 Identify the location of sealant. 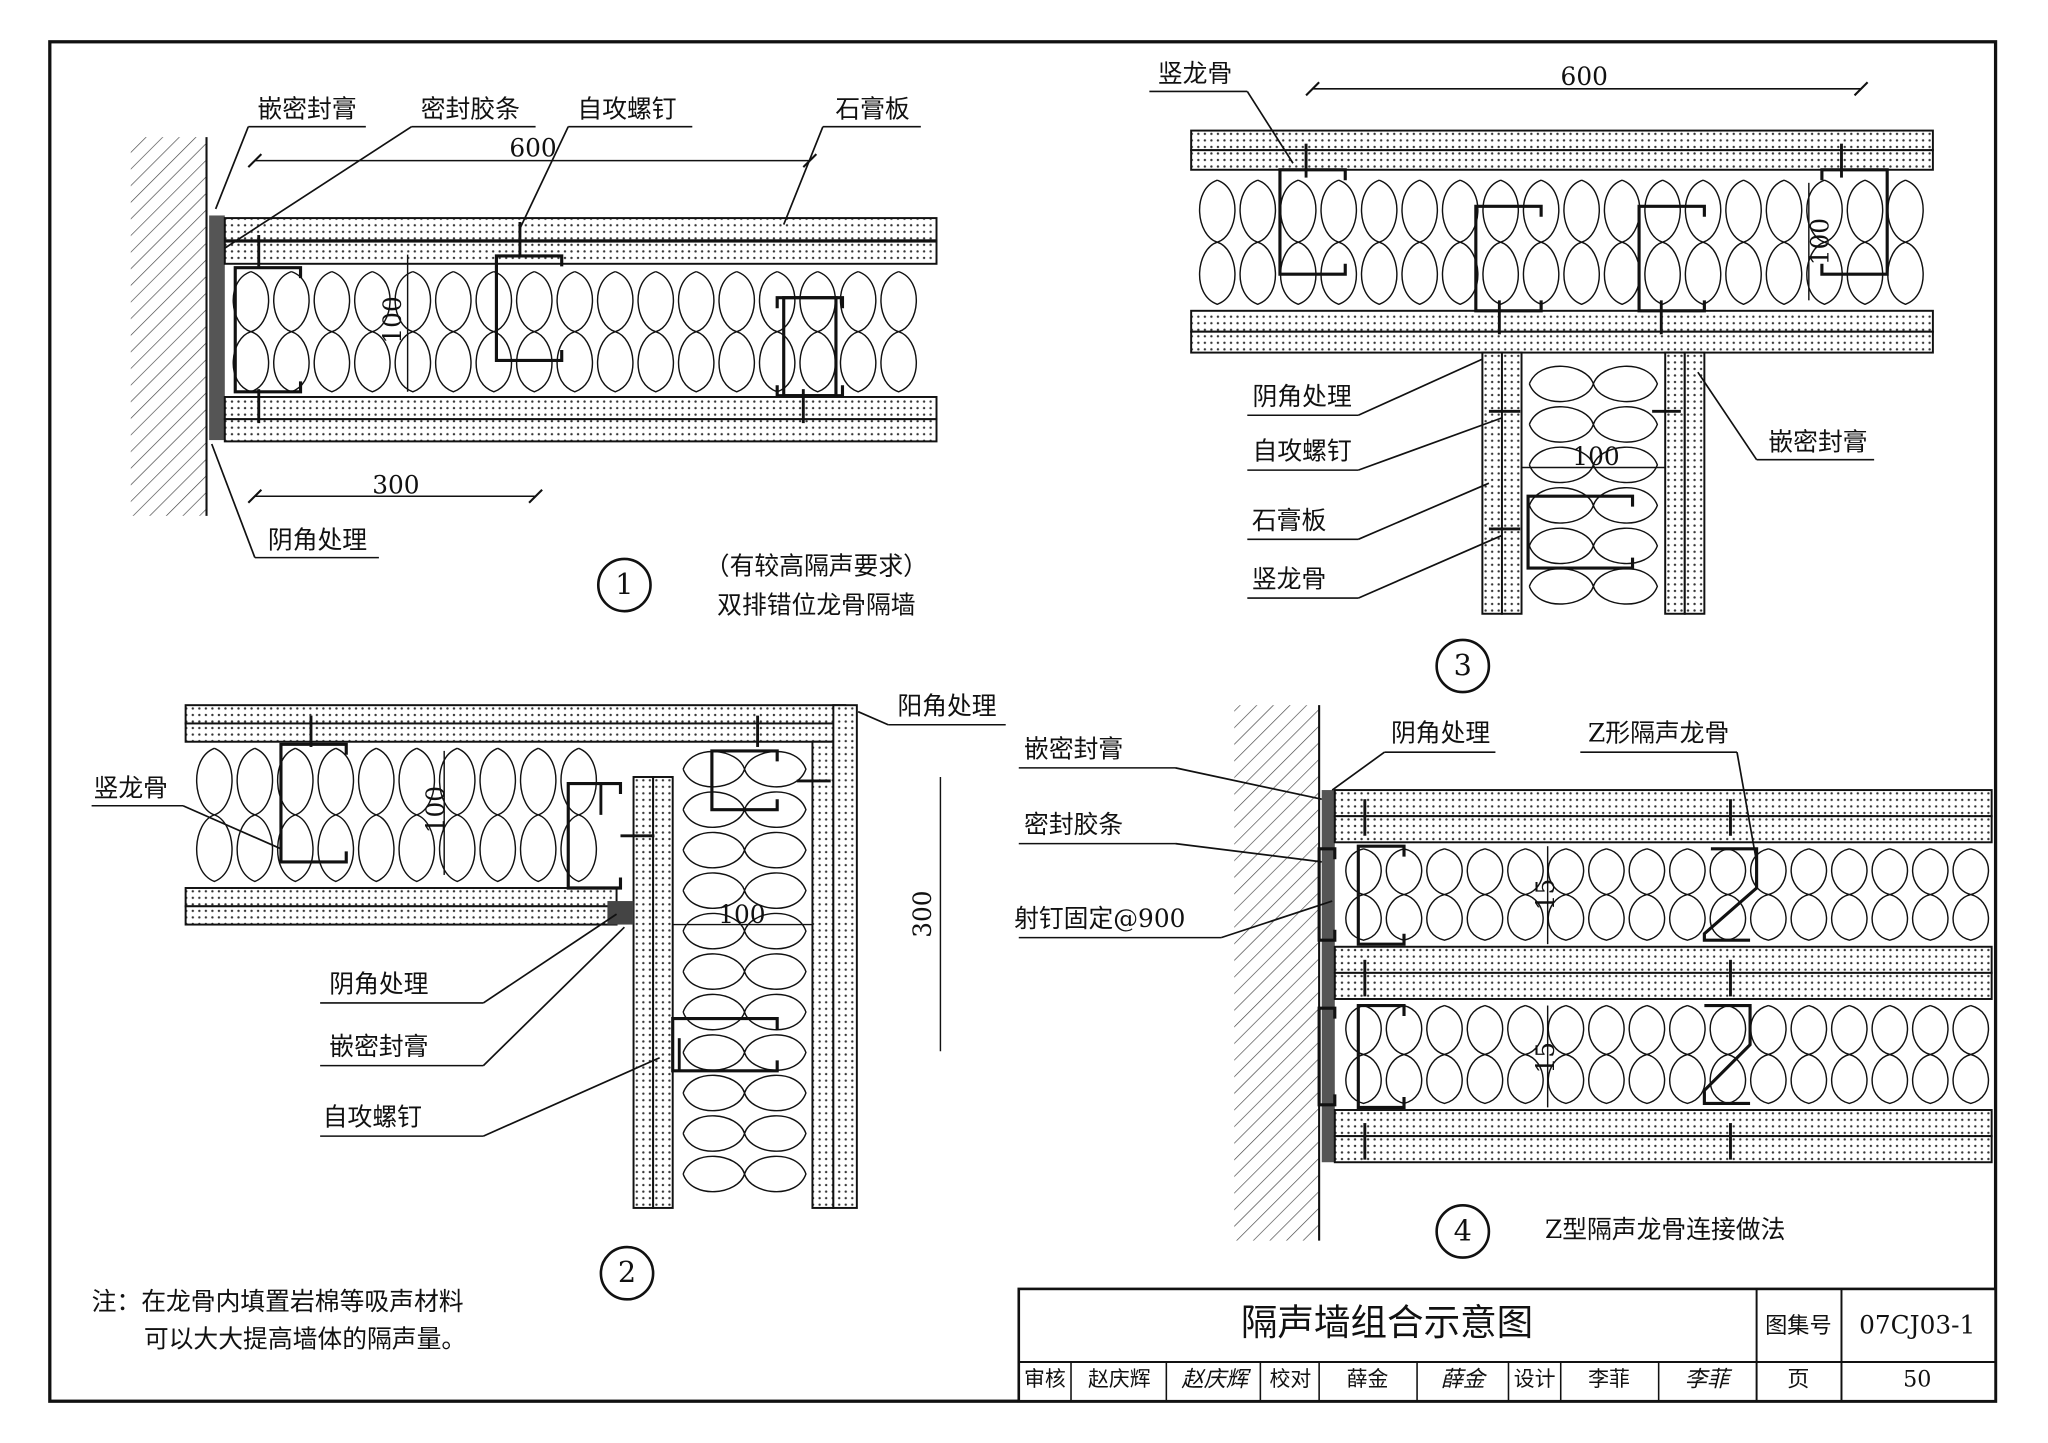
(620, 913).